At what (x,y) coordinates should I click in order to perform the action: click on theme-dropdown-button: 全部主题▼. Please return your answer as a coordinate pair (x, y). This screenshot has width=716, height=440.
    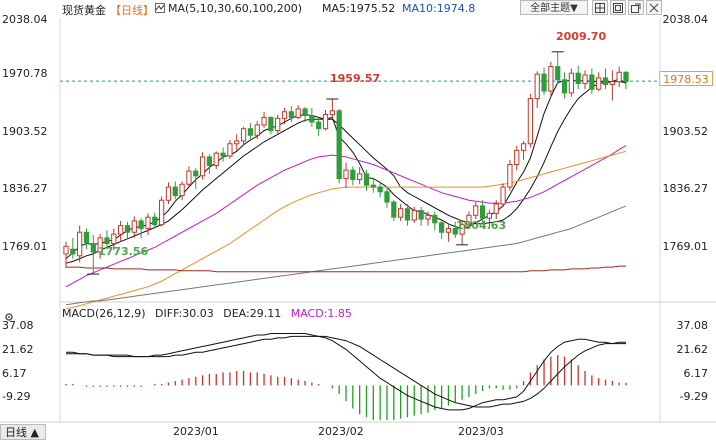
    Looking at the image, I should click on (554, 7).